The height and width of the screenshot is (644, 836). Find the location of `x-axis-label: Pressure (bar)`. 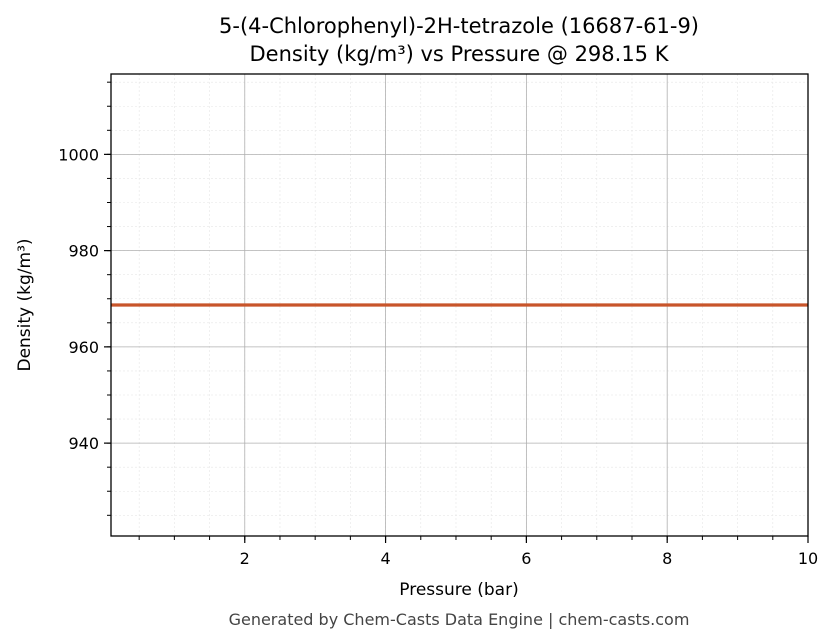

x-axis-label: Pressure (bar) is located at coordinates (458, 590).